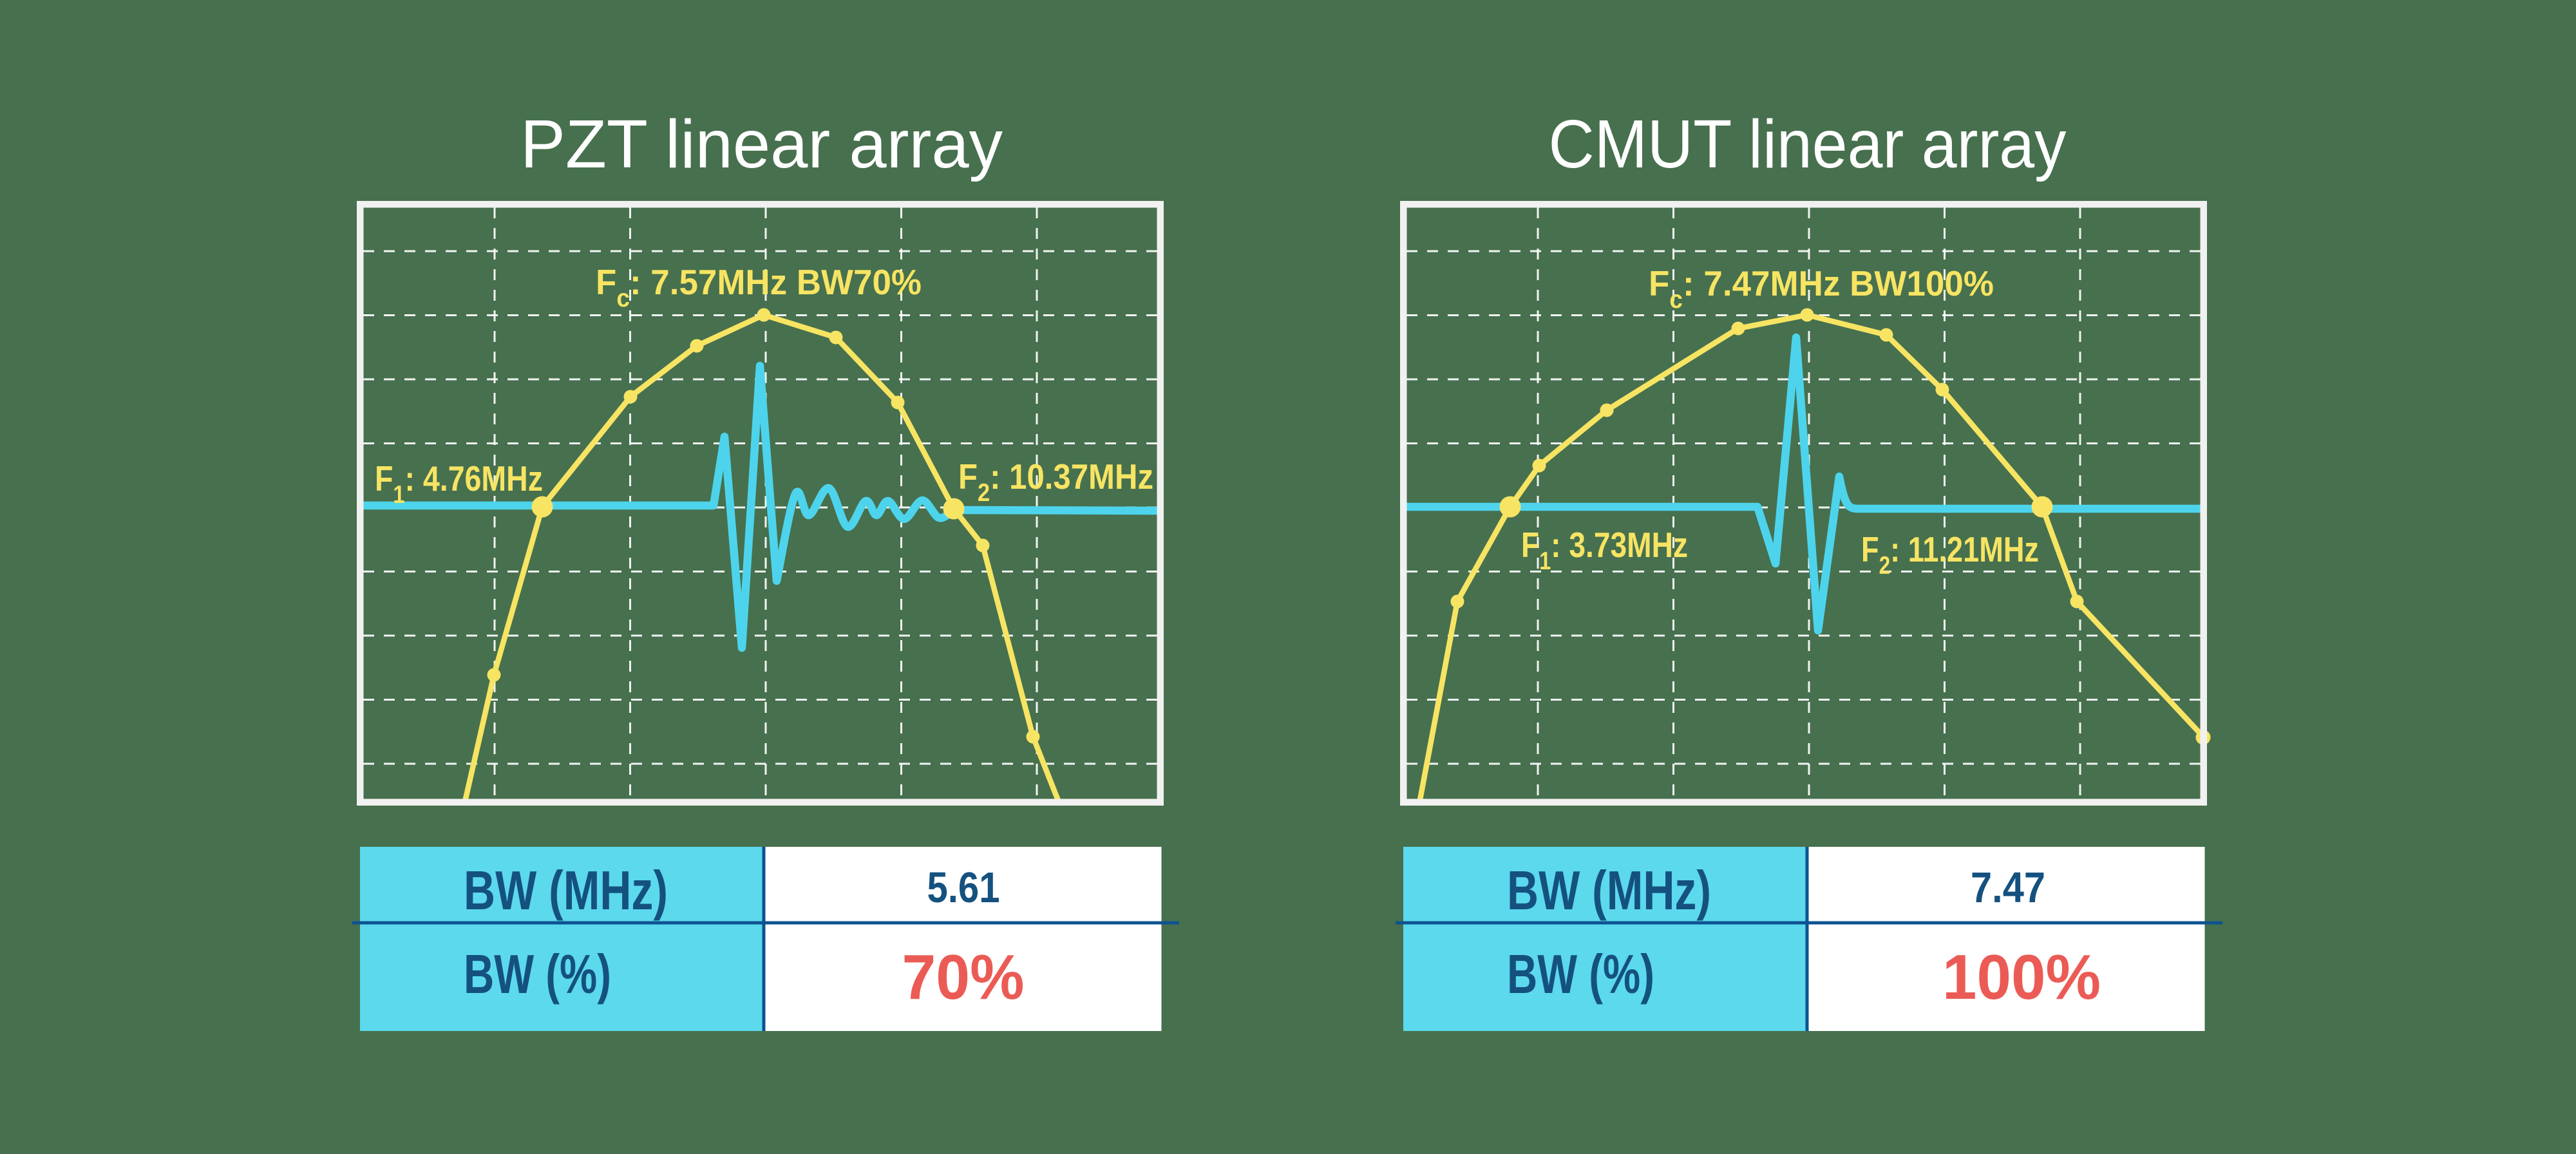 Image resolution: width=2576 pixels, height=1154 pixels. Describe the element at coordinates (2022, 977) in the screenshot. I see `svg-text: 100%` at that location.